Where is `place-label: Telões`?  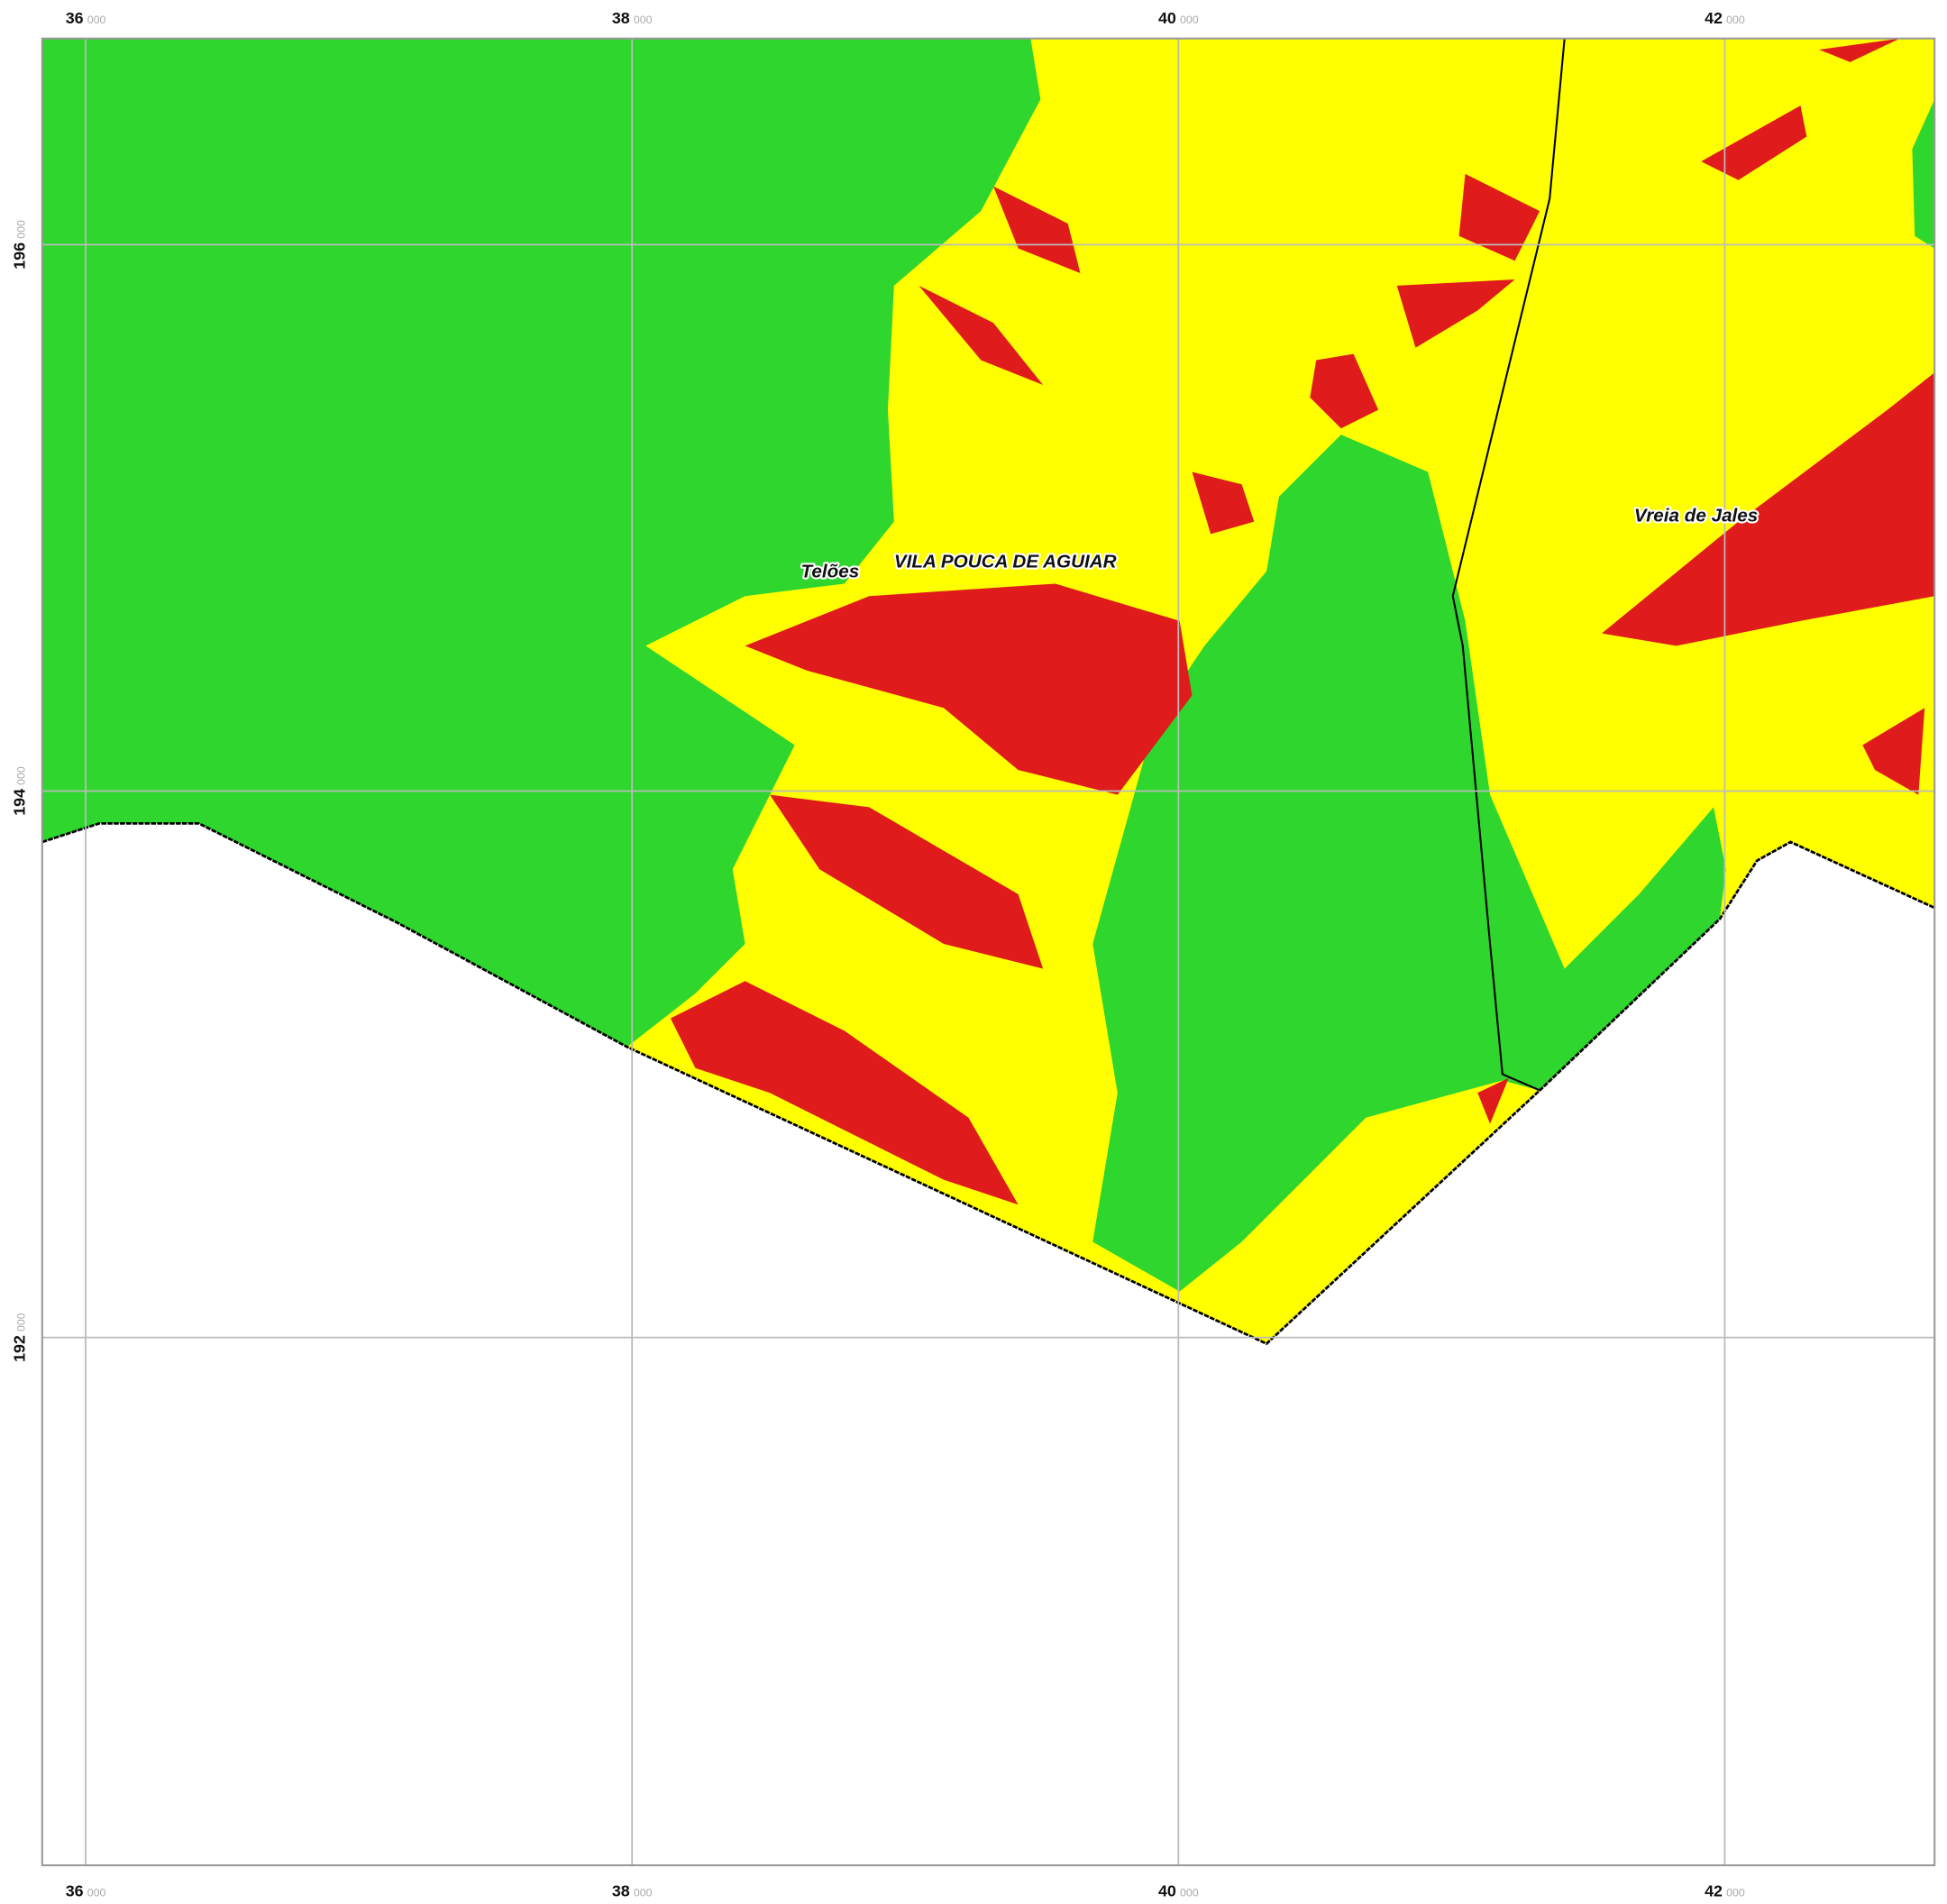 place-label: Telões is located at coordinates (830, 572).